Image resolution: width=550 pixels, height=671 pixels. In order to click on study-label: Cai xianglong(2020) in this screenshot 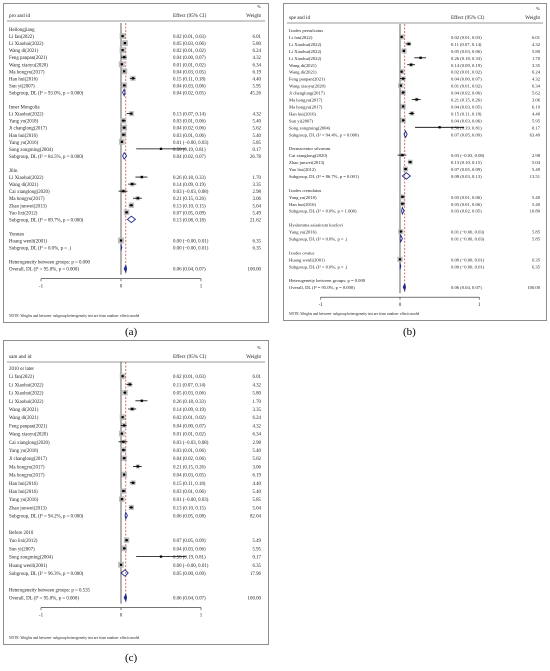, I will do `click(308, 155)`.